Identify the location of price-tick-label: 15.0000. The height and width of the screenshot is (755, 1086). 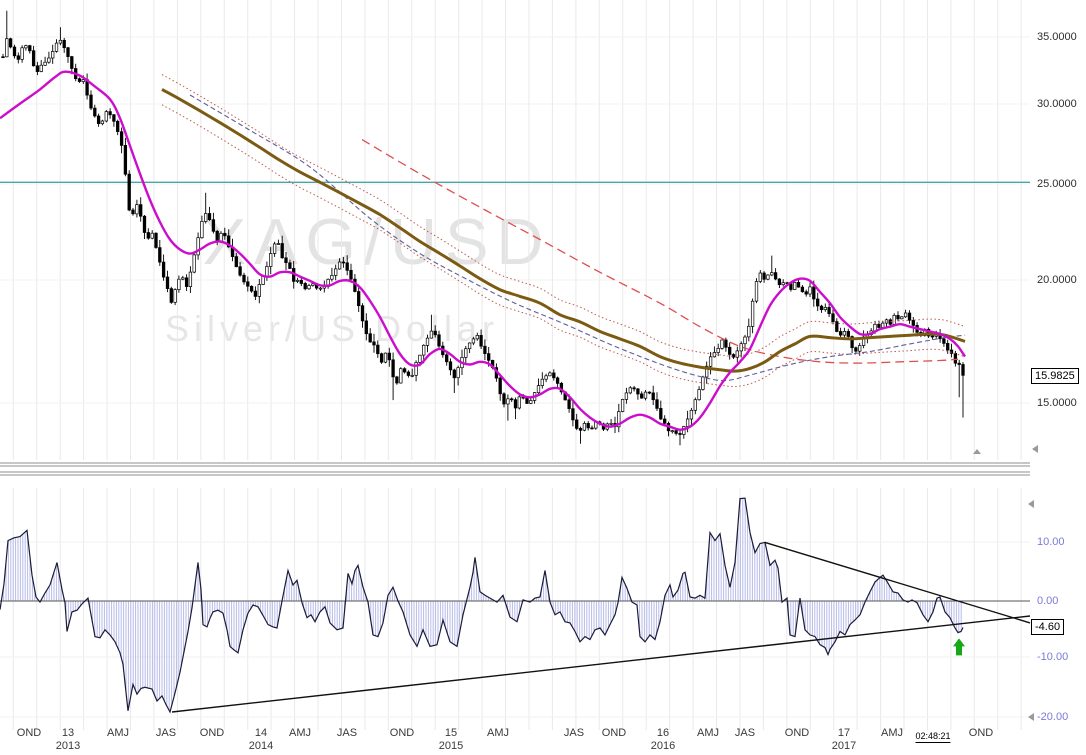
(1057, 403).